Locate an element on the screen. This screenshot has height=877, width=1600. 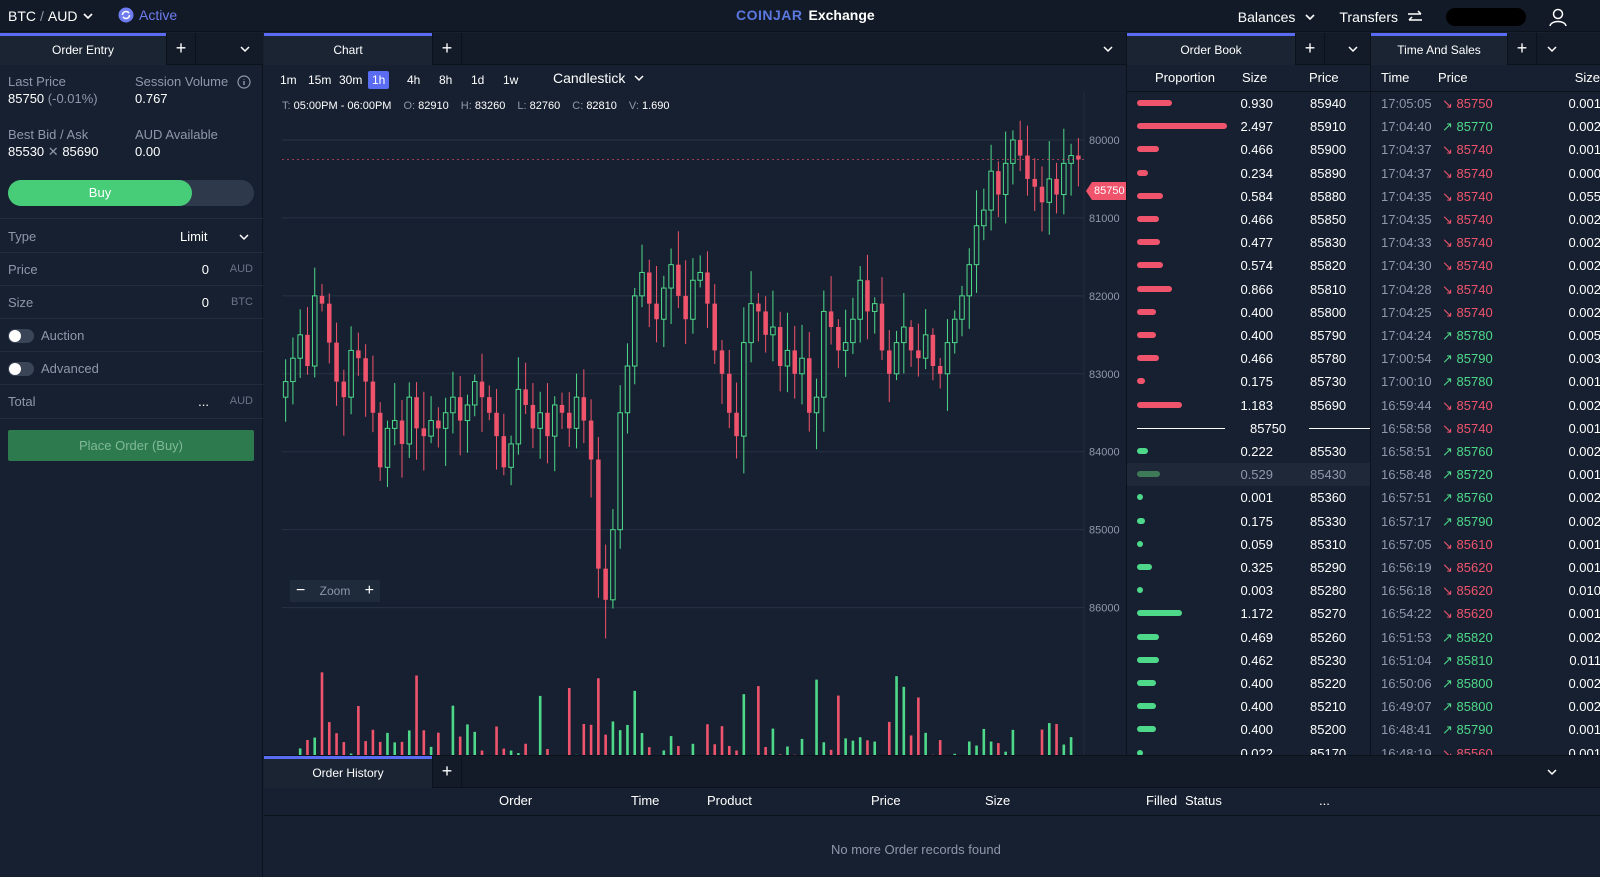
ask-row: 0.574 85820 is located at coordinates (1249, 265).